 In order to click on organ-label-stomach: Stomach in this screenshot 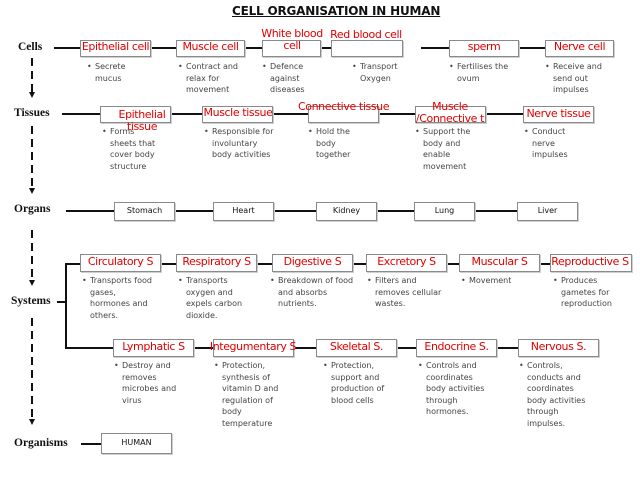, I will do `click(144, 210)`.